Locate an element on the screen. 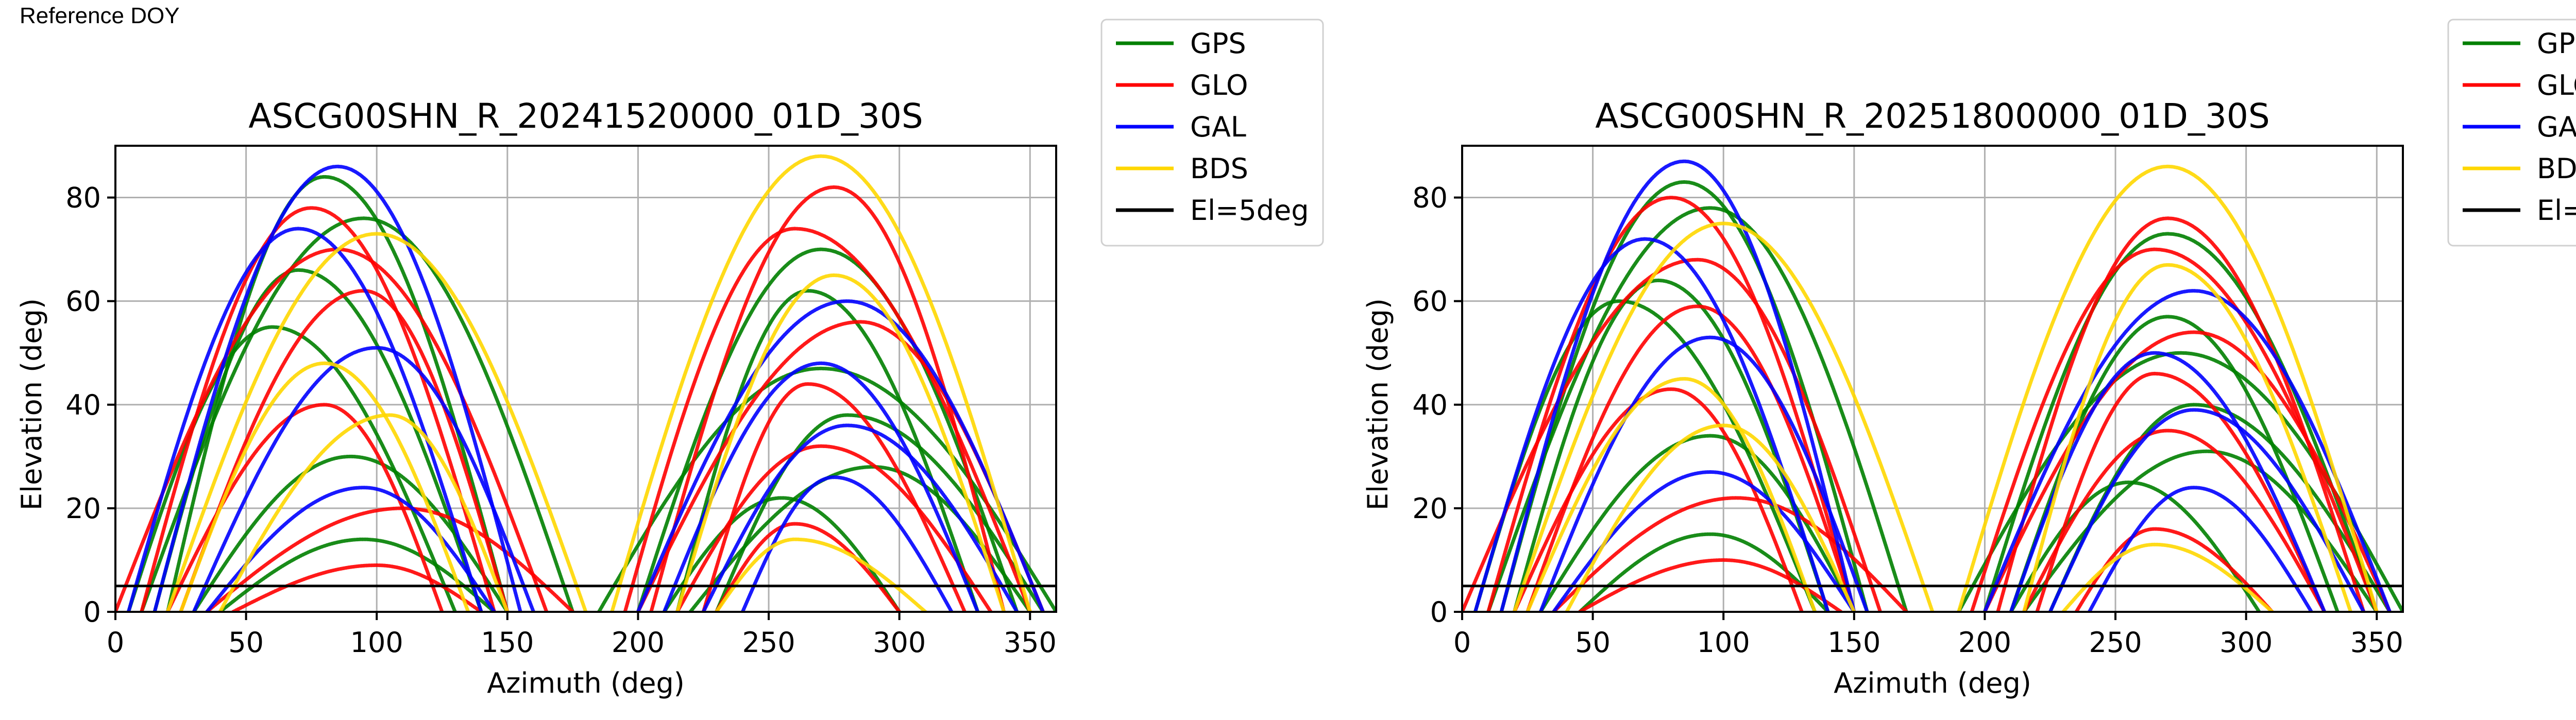  chart-title: ASCG00SHN_R_20241520000_01D_30S is located at coordinates (585, 116).